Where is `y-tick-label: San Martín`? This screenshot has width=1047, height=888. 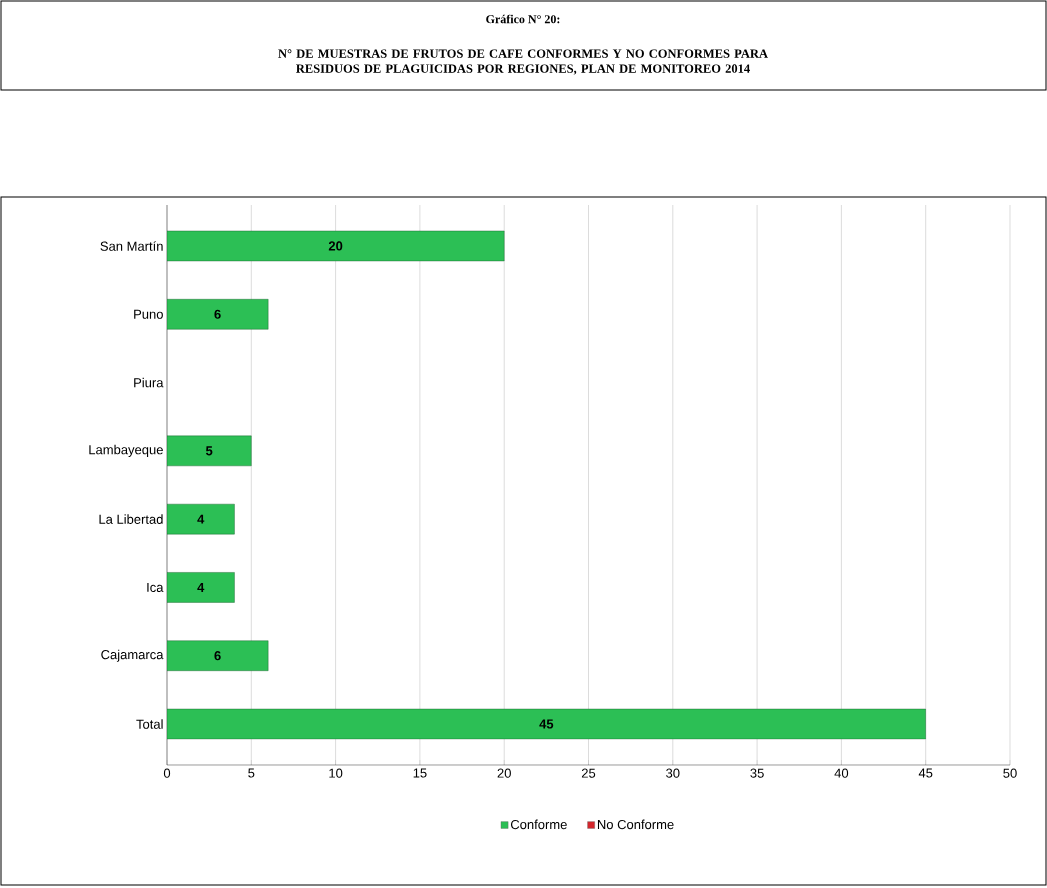 y-tick-label: San Martín is located at coordinates (131, 246).